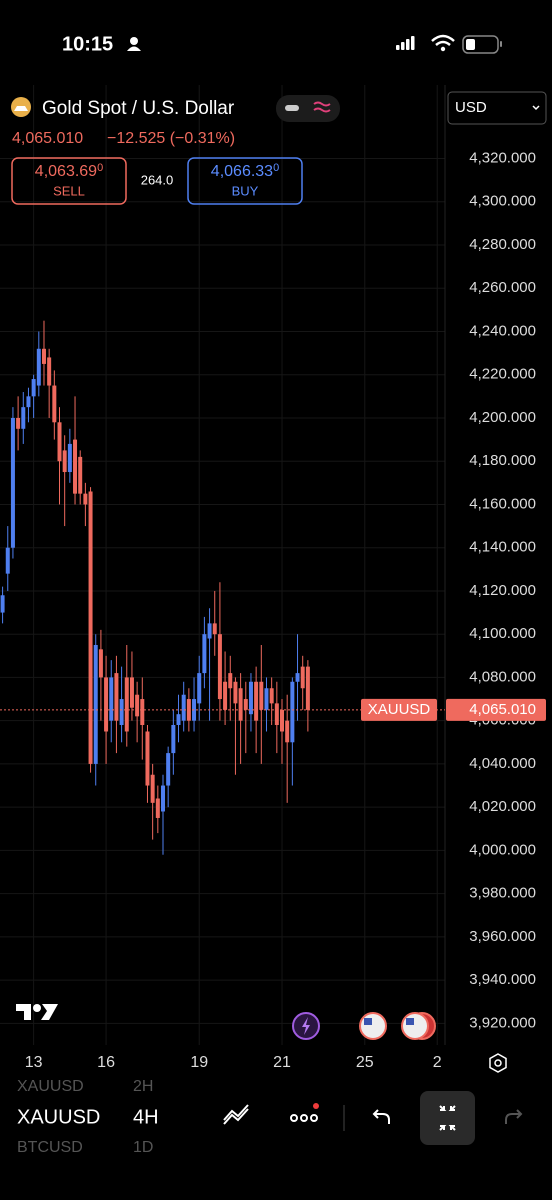 Image resolution: width=552 pixels, height=1200 pixels. What do you see at coordinates (397, 1026) in the screenshot?
I see `flag-events` at bounding box center [397, 1026].